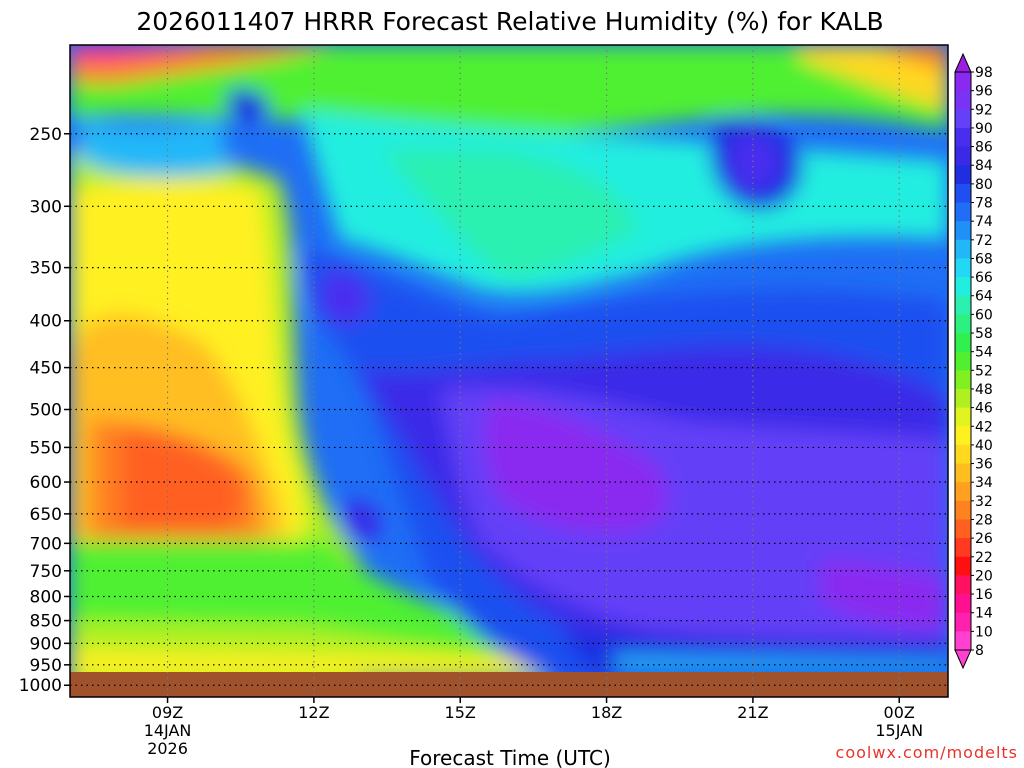  What do you see at coordinates (984, 334) in the screenshot?
I see `colorbar-label: 58` at bounding box center [984, 334].